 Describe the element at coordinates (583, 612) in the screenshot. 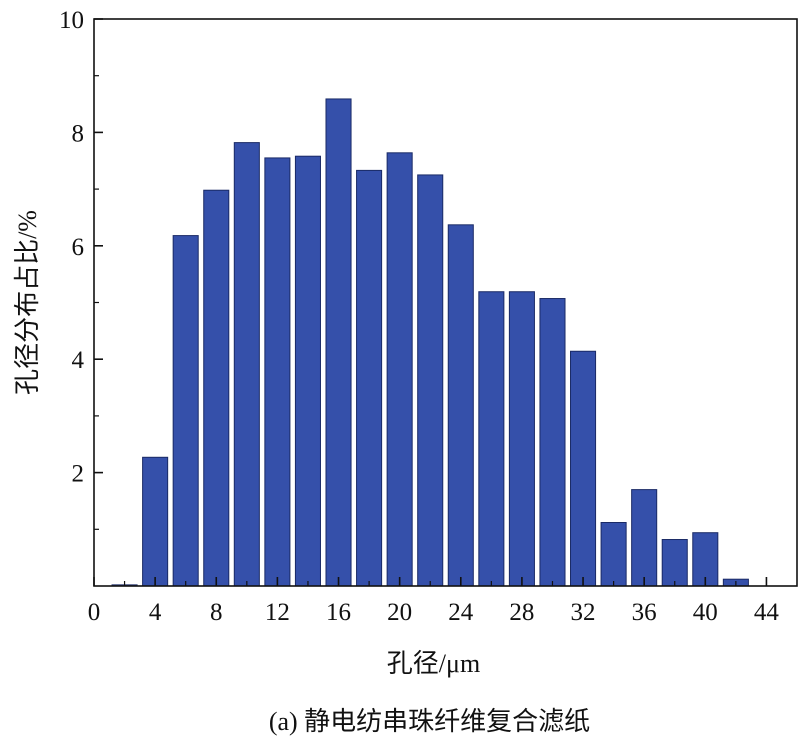

I see `x-tick-label: 32` at that location.